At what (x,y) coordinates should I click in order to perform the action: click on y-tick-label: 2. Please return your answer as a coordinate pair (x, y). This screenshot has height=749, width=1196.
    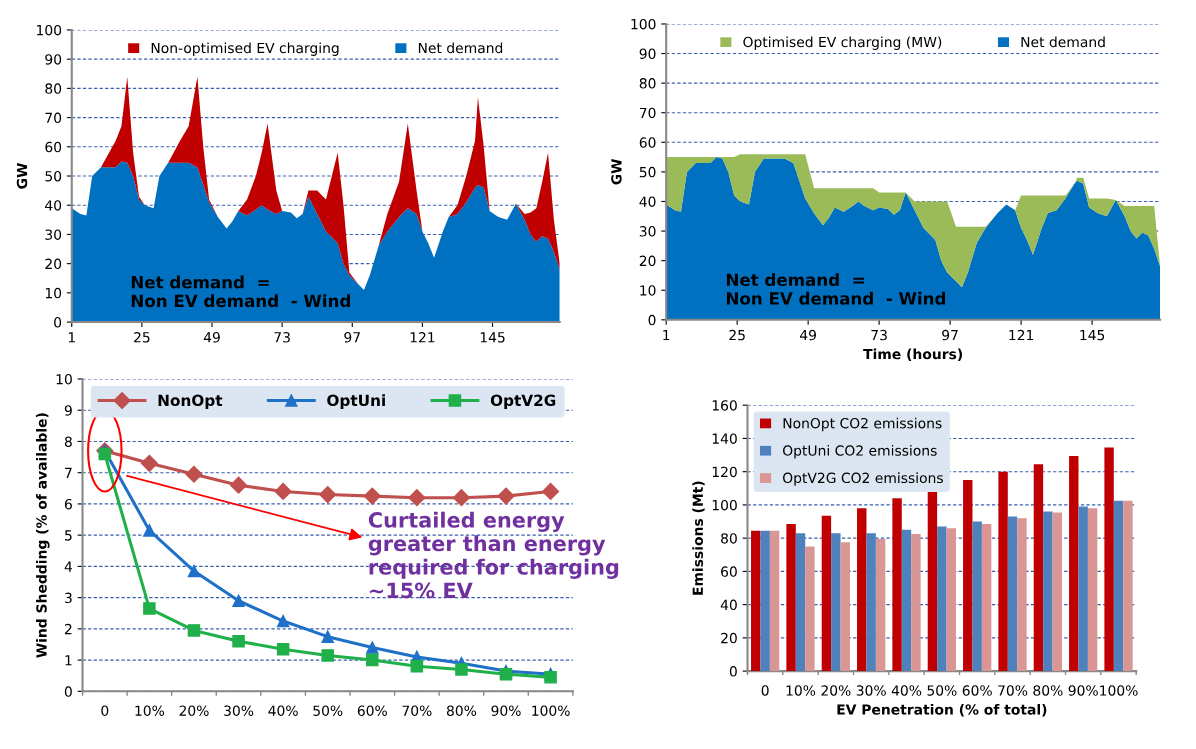
    Looking at the image, I should click on (68, 629).